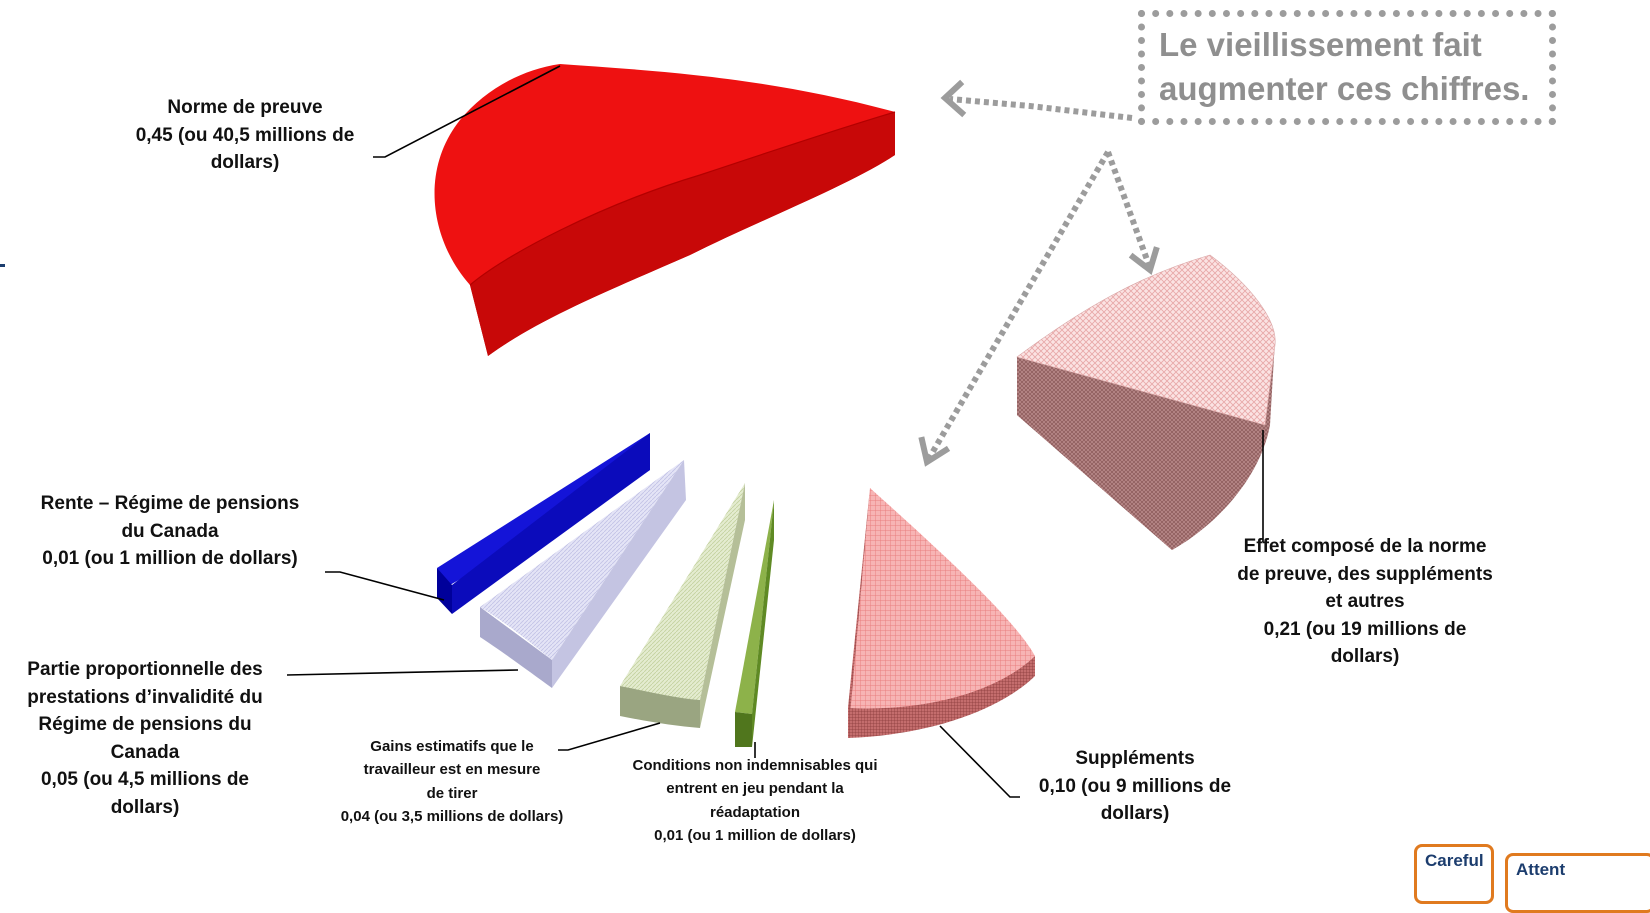 Image resolution: width=1650 pixels, height=913 pixels. What do you see at coordinates (1344, 88) in the screenshot?
I see `callout-line-2: augmenter ces chiffres.` at bounding box center [1344, 88].